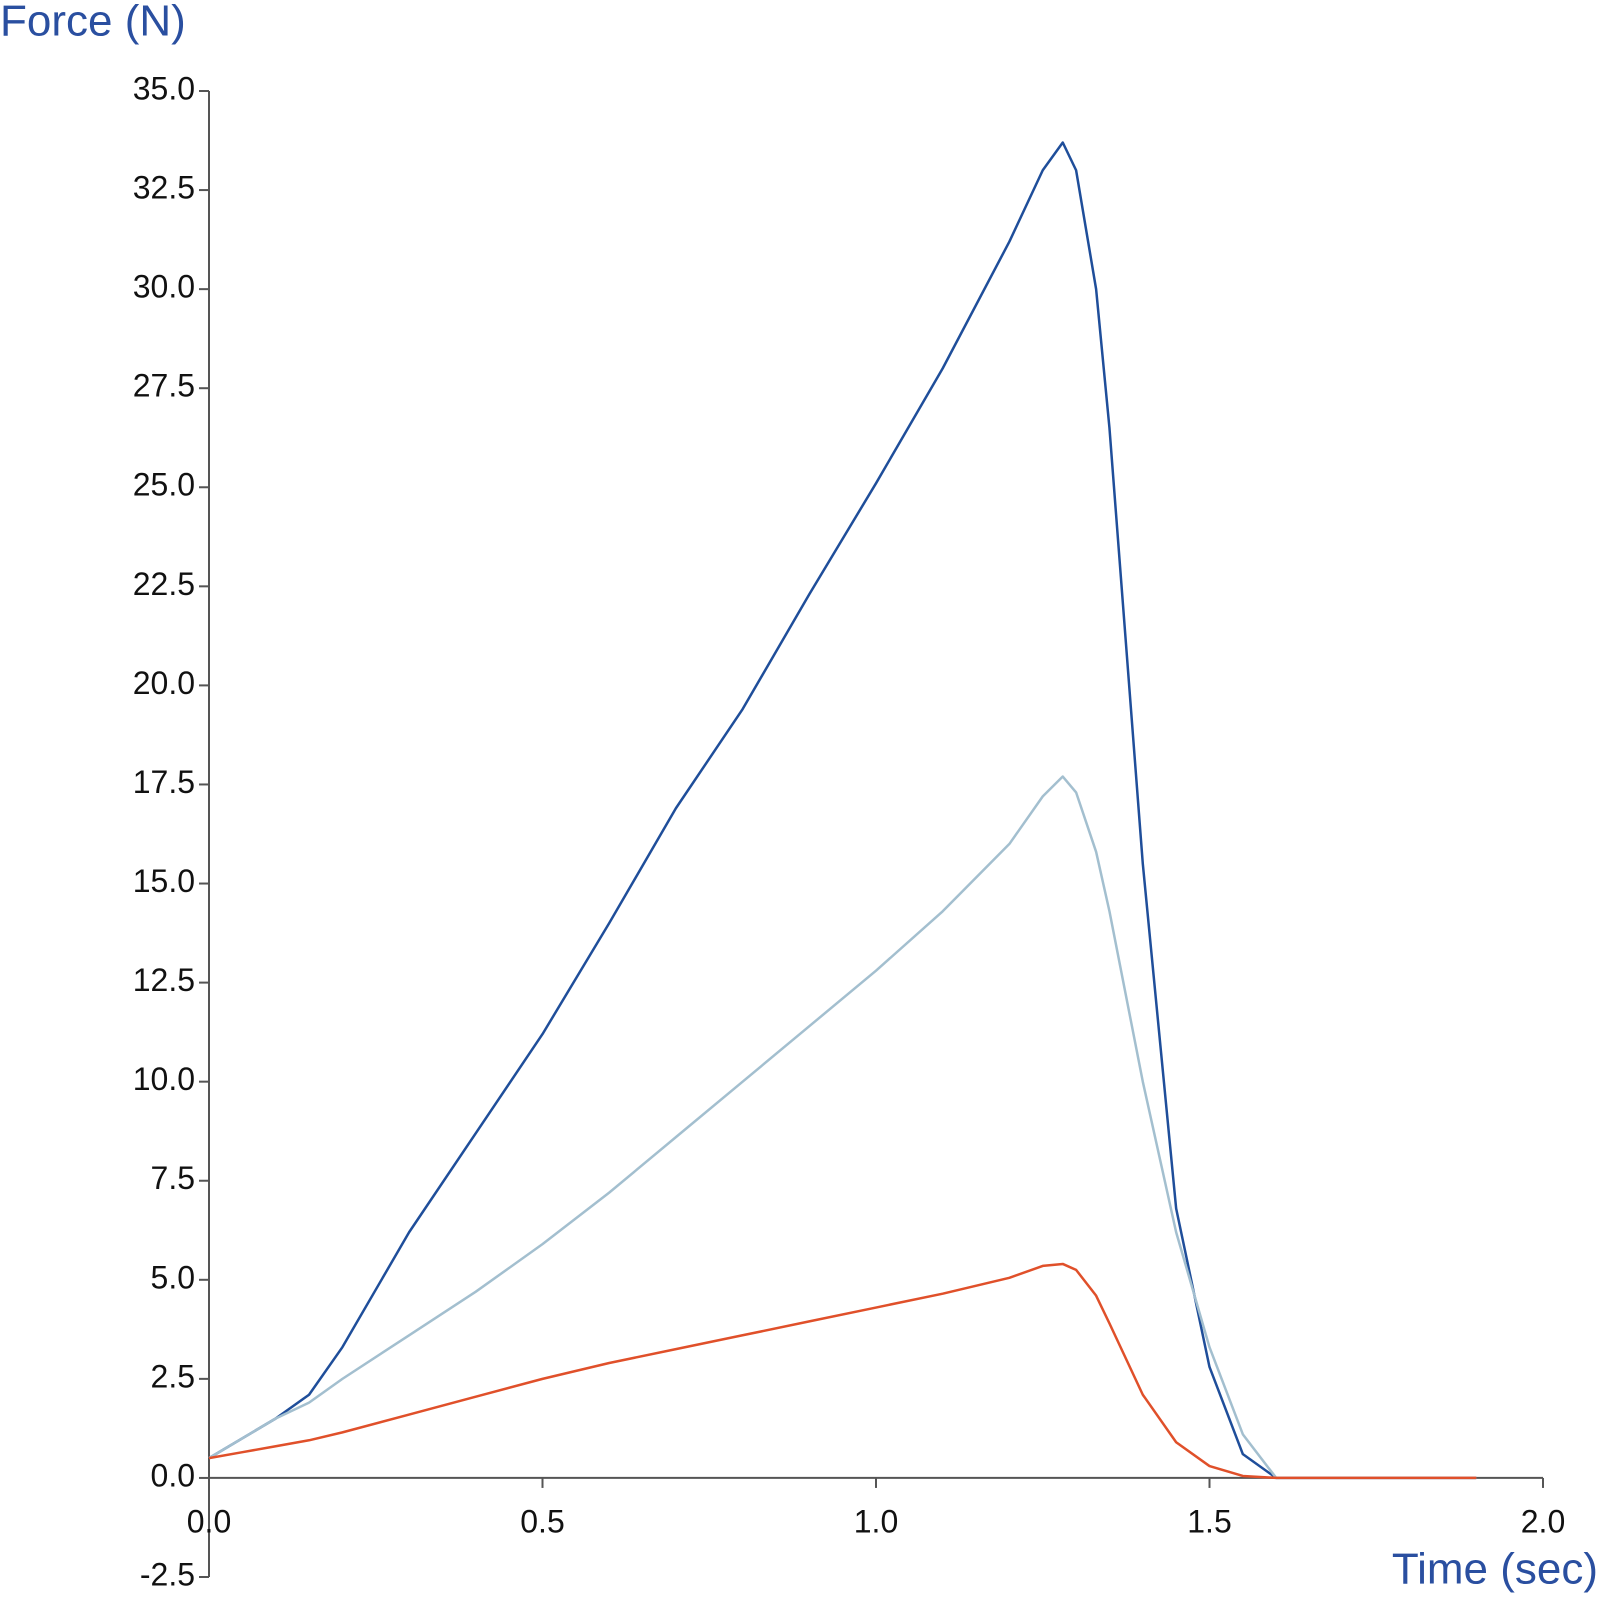 The width and height of the screenshot is (1600, 1600). What do you see at coordinates (876, 1521) in the screenshot?
I see `x-tick-label: 1.0` at bounding box center [876, 1521].